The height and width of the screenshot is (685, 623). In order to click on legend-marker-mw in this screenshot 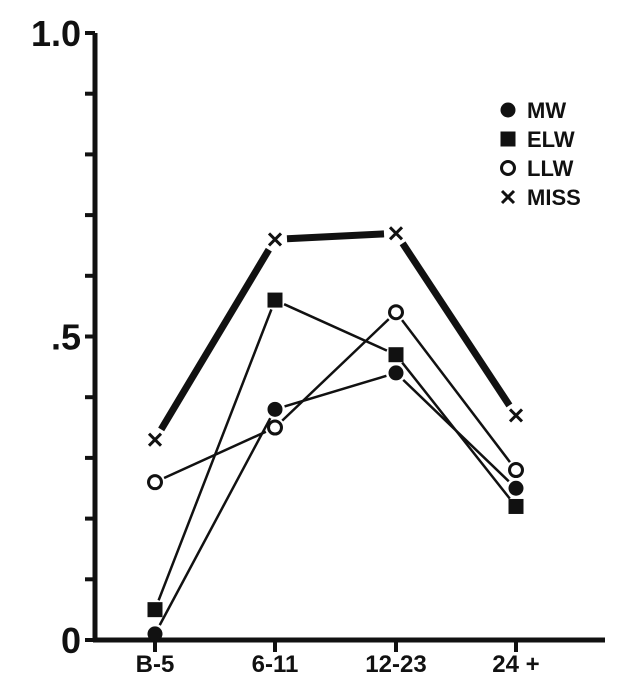, I will do `click(508, 110)`.